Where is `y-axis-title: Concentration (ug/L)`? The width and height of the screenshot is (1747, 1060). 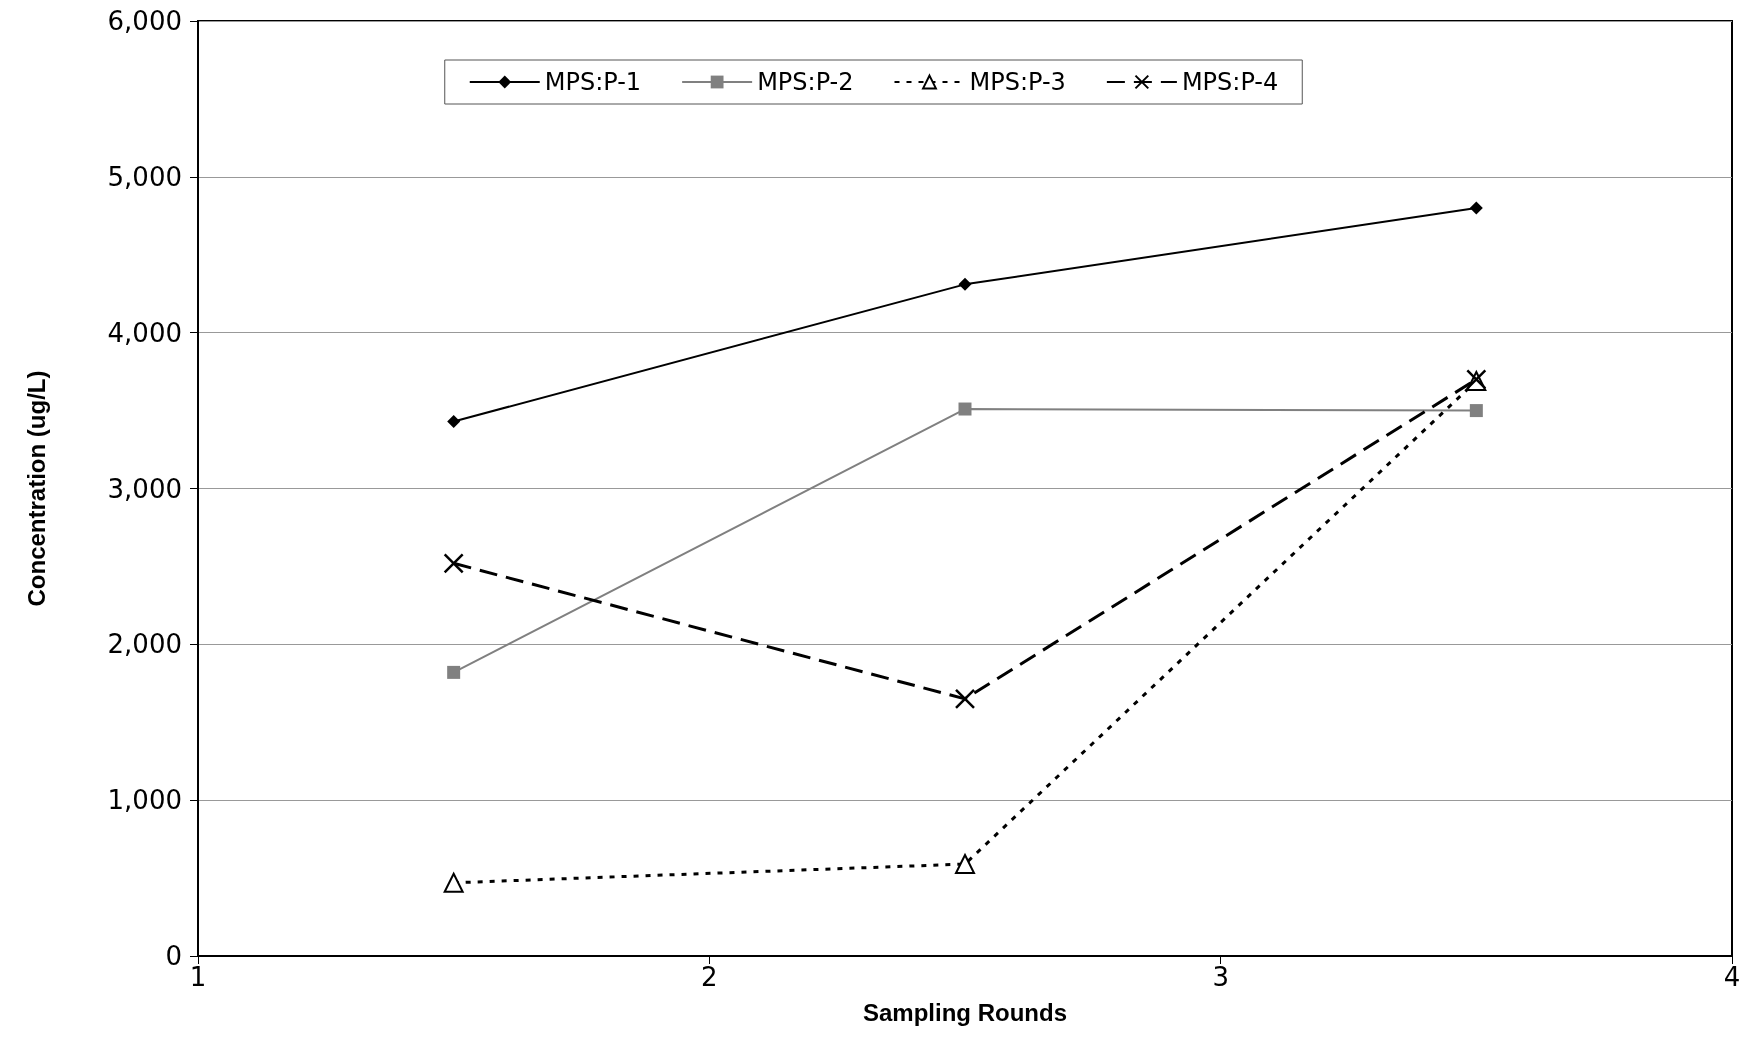
y-axis-title: Concentration (ug/L) is located at coordinates (36, 488).